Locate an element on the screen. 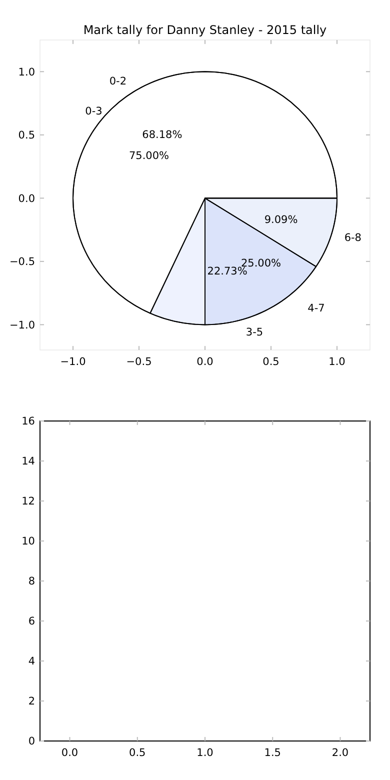  y-tick-label: 1.0 is located at coordinates (26, 72).